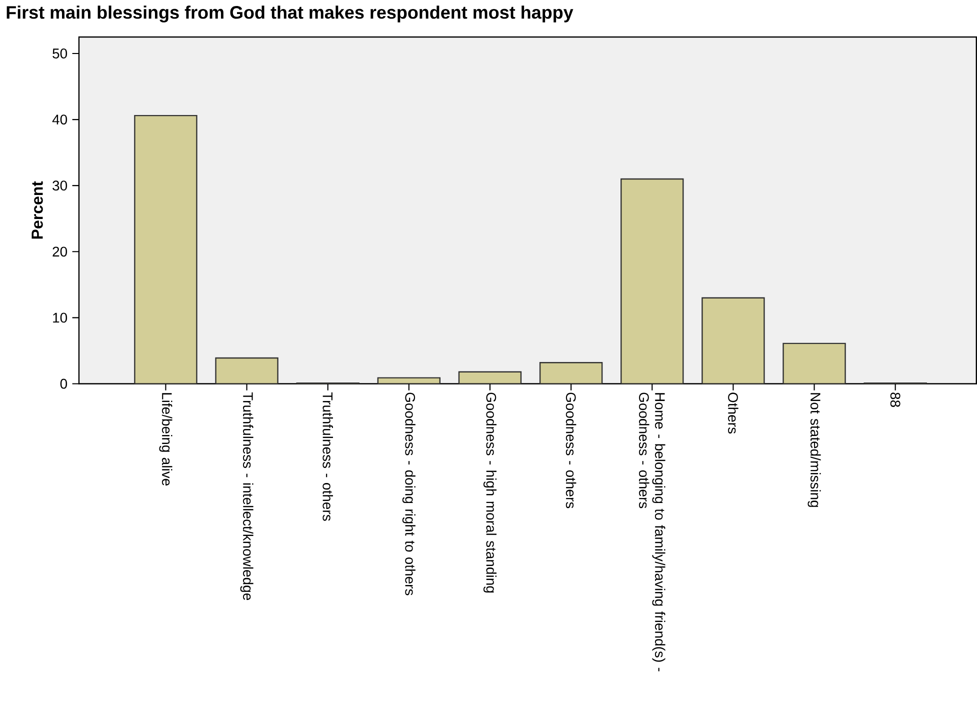 This screenshot has width=977, height=726. Describe the element at coordinates (733, 413) in the screenshot. I see `x-tick-label: Others` at that location.